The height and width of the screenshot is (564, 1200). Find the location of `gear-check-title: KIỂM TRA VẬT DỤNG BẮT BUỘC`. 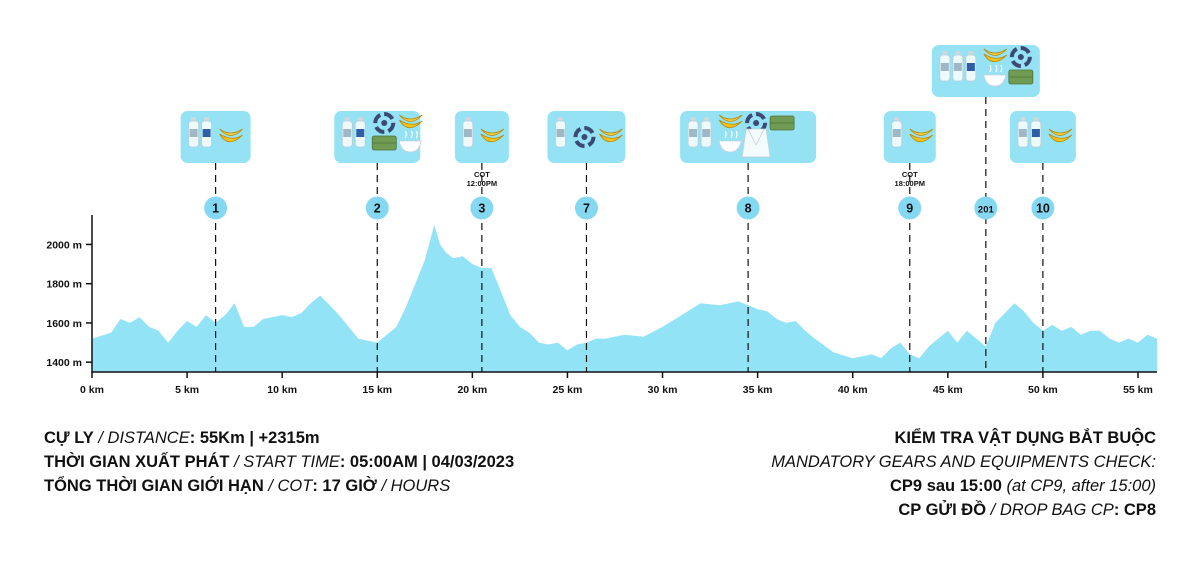

gear-check-title: KIỂM TRA VẬT DỤNG BẮT BUỘC is located at coordinates (1025, 438).